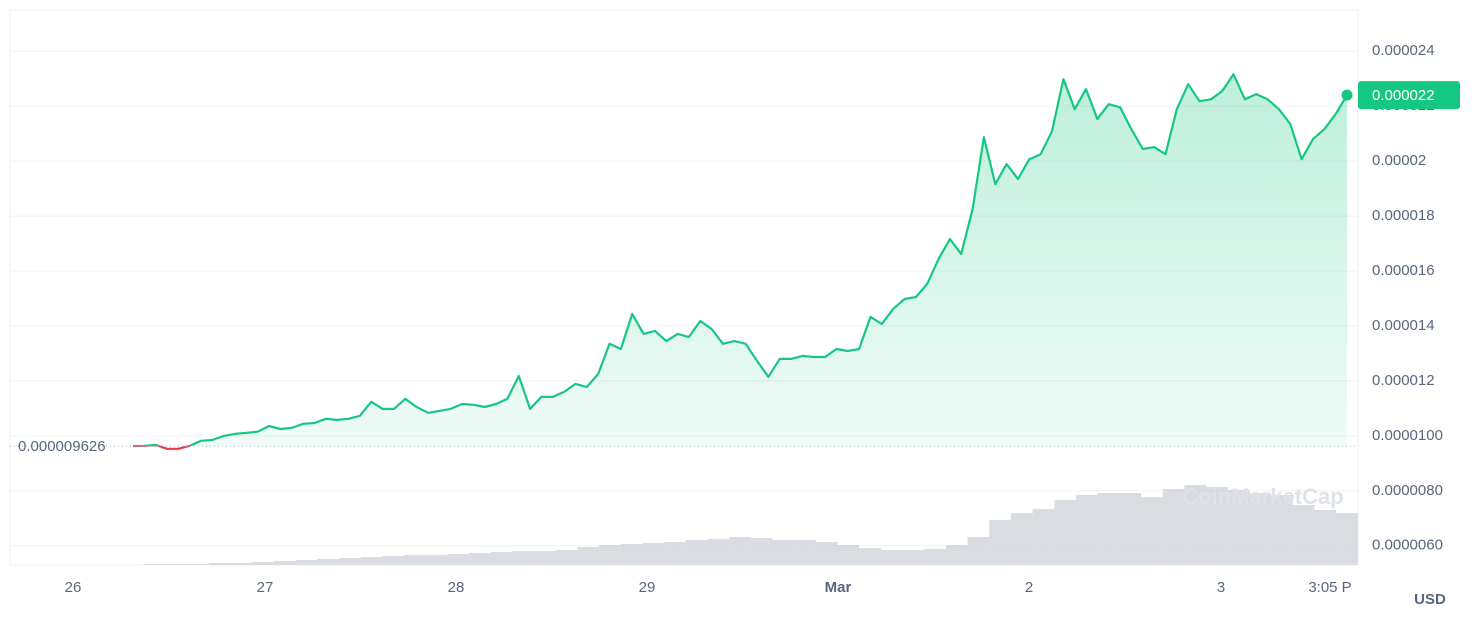 Image resolution: width=1474 pixels, height=631 pixels. I want to click on y-tick-label: 0.000016, so click(1403, 270).